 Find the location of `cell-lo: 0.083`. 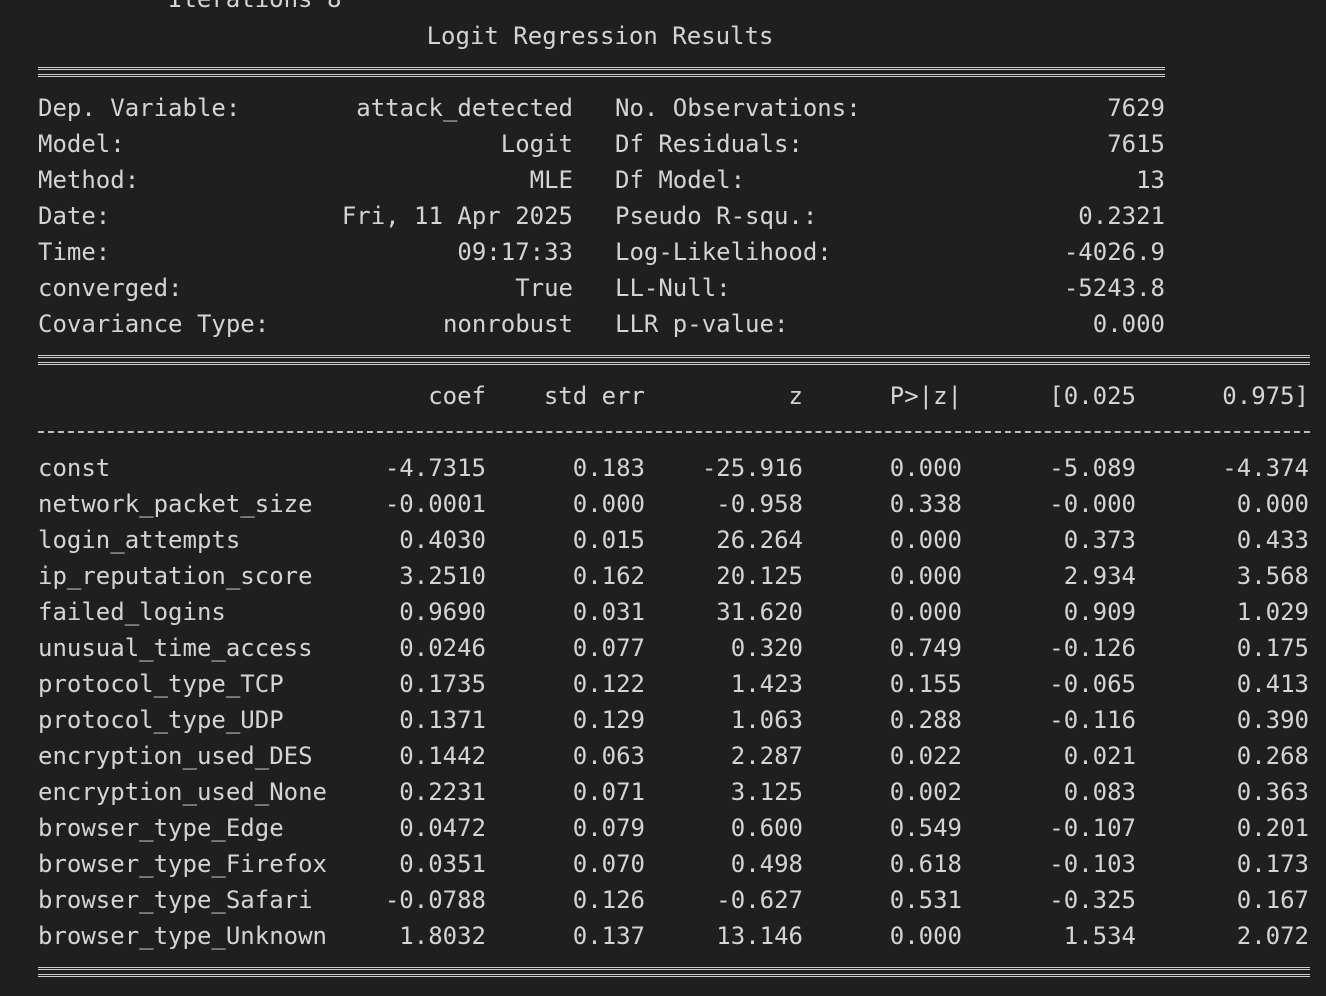

cell-lo: 0.083 is located at coordinates (1099, 792).